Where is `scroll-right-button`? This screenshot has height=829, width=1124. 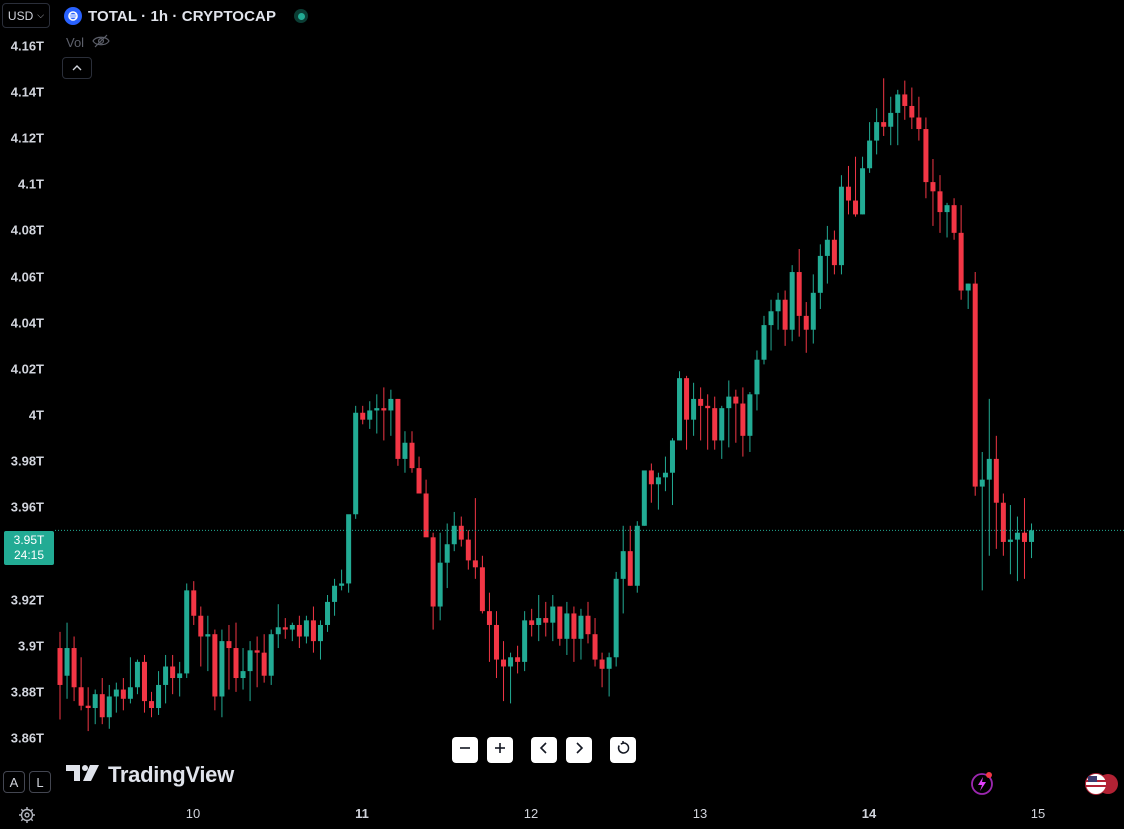 scroll-right-button is located at coordinates (579, 750).